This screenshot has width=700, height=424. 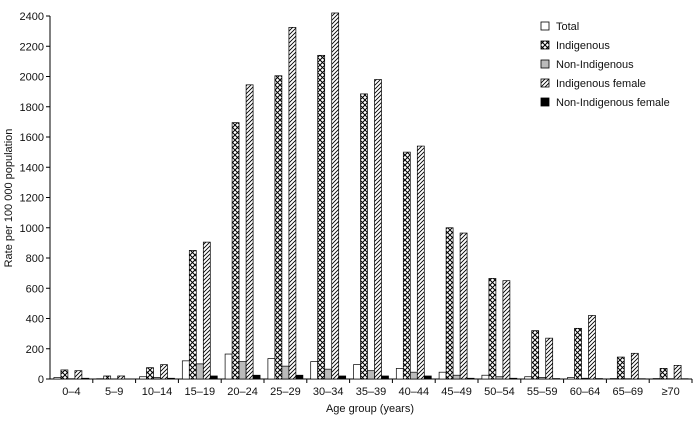 What do you see at coordinates (456, 392) in the screenshot?
I see `x-tick-label: 45–49` at bounding box center [456, 392].